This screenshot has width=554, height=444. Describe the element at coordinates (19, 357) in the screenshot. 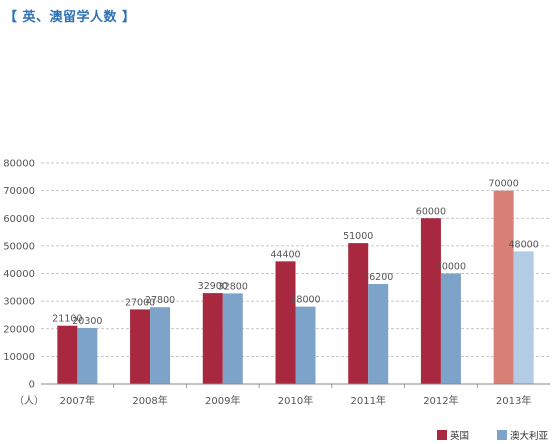

I see `y-tick-label: 10000` at that location.